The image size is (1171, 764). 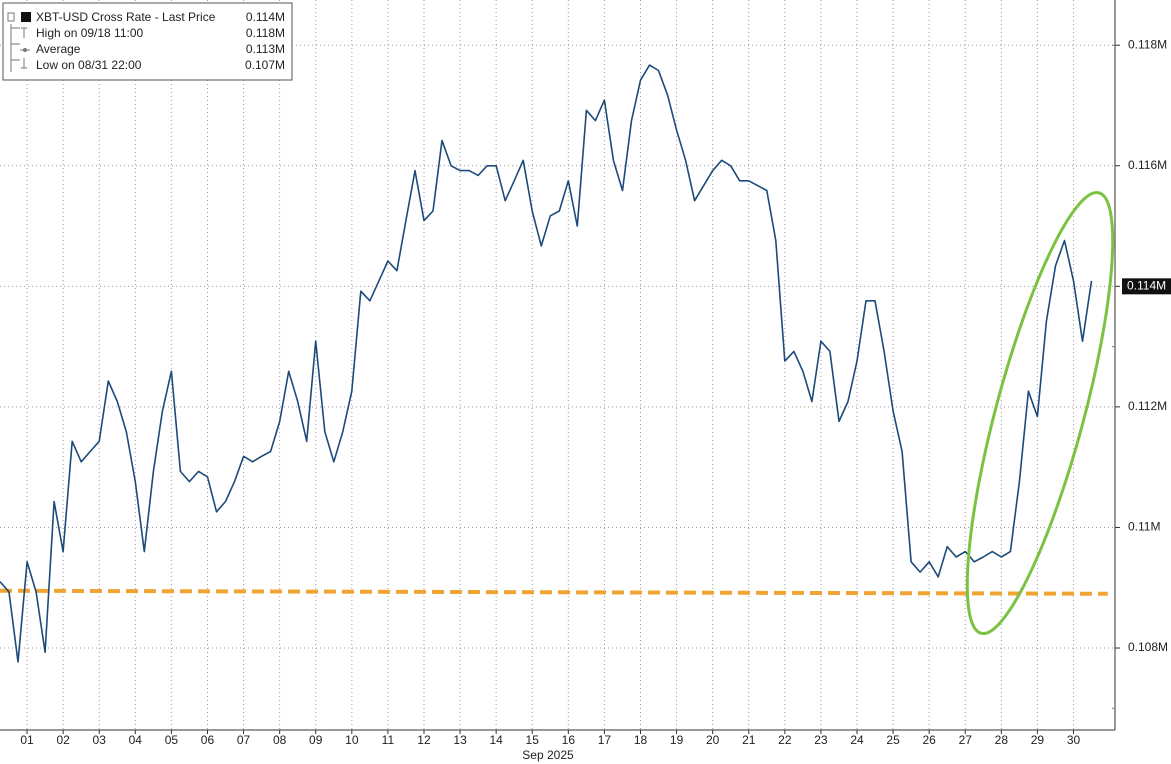 I want to click on reference-line, so click(x=554, y=592).